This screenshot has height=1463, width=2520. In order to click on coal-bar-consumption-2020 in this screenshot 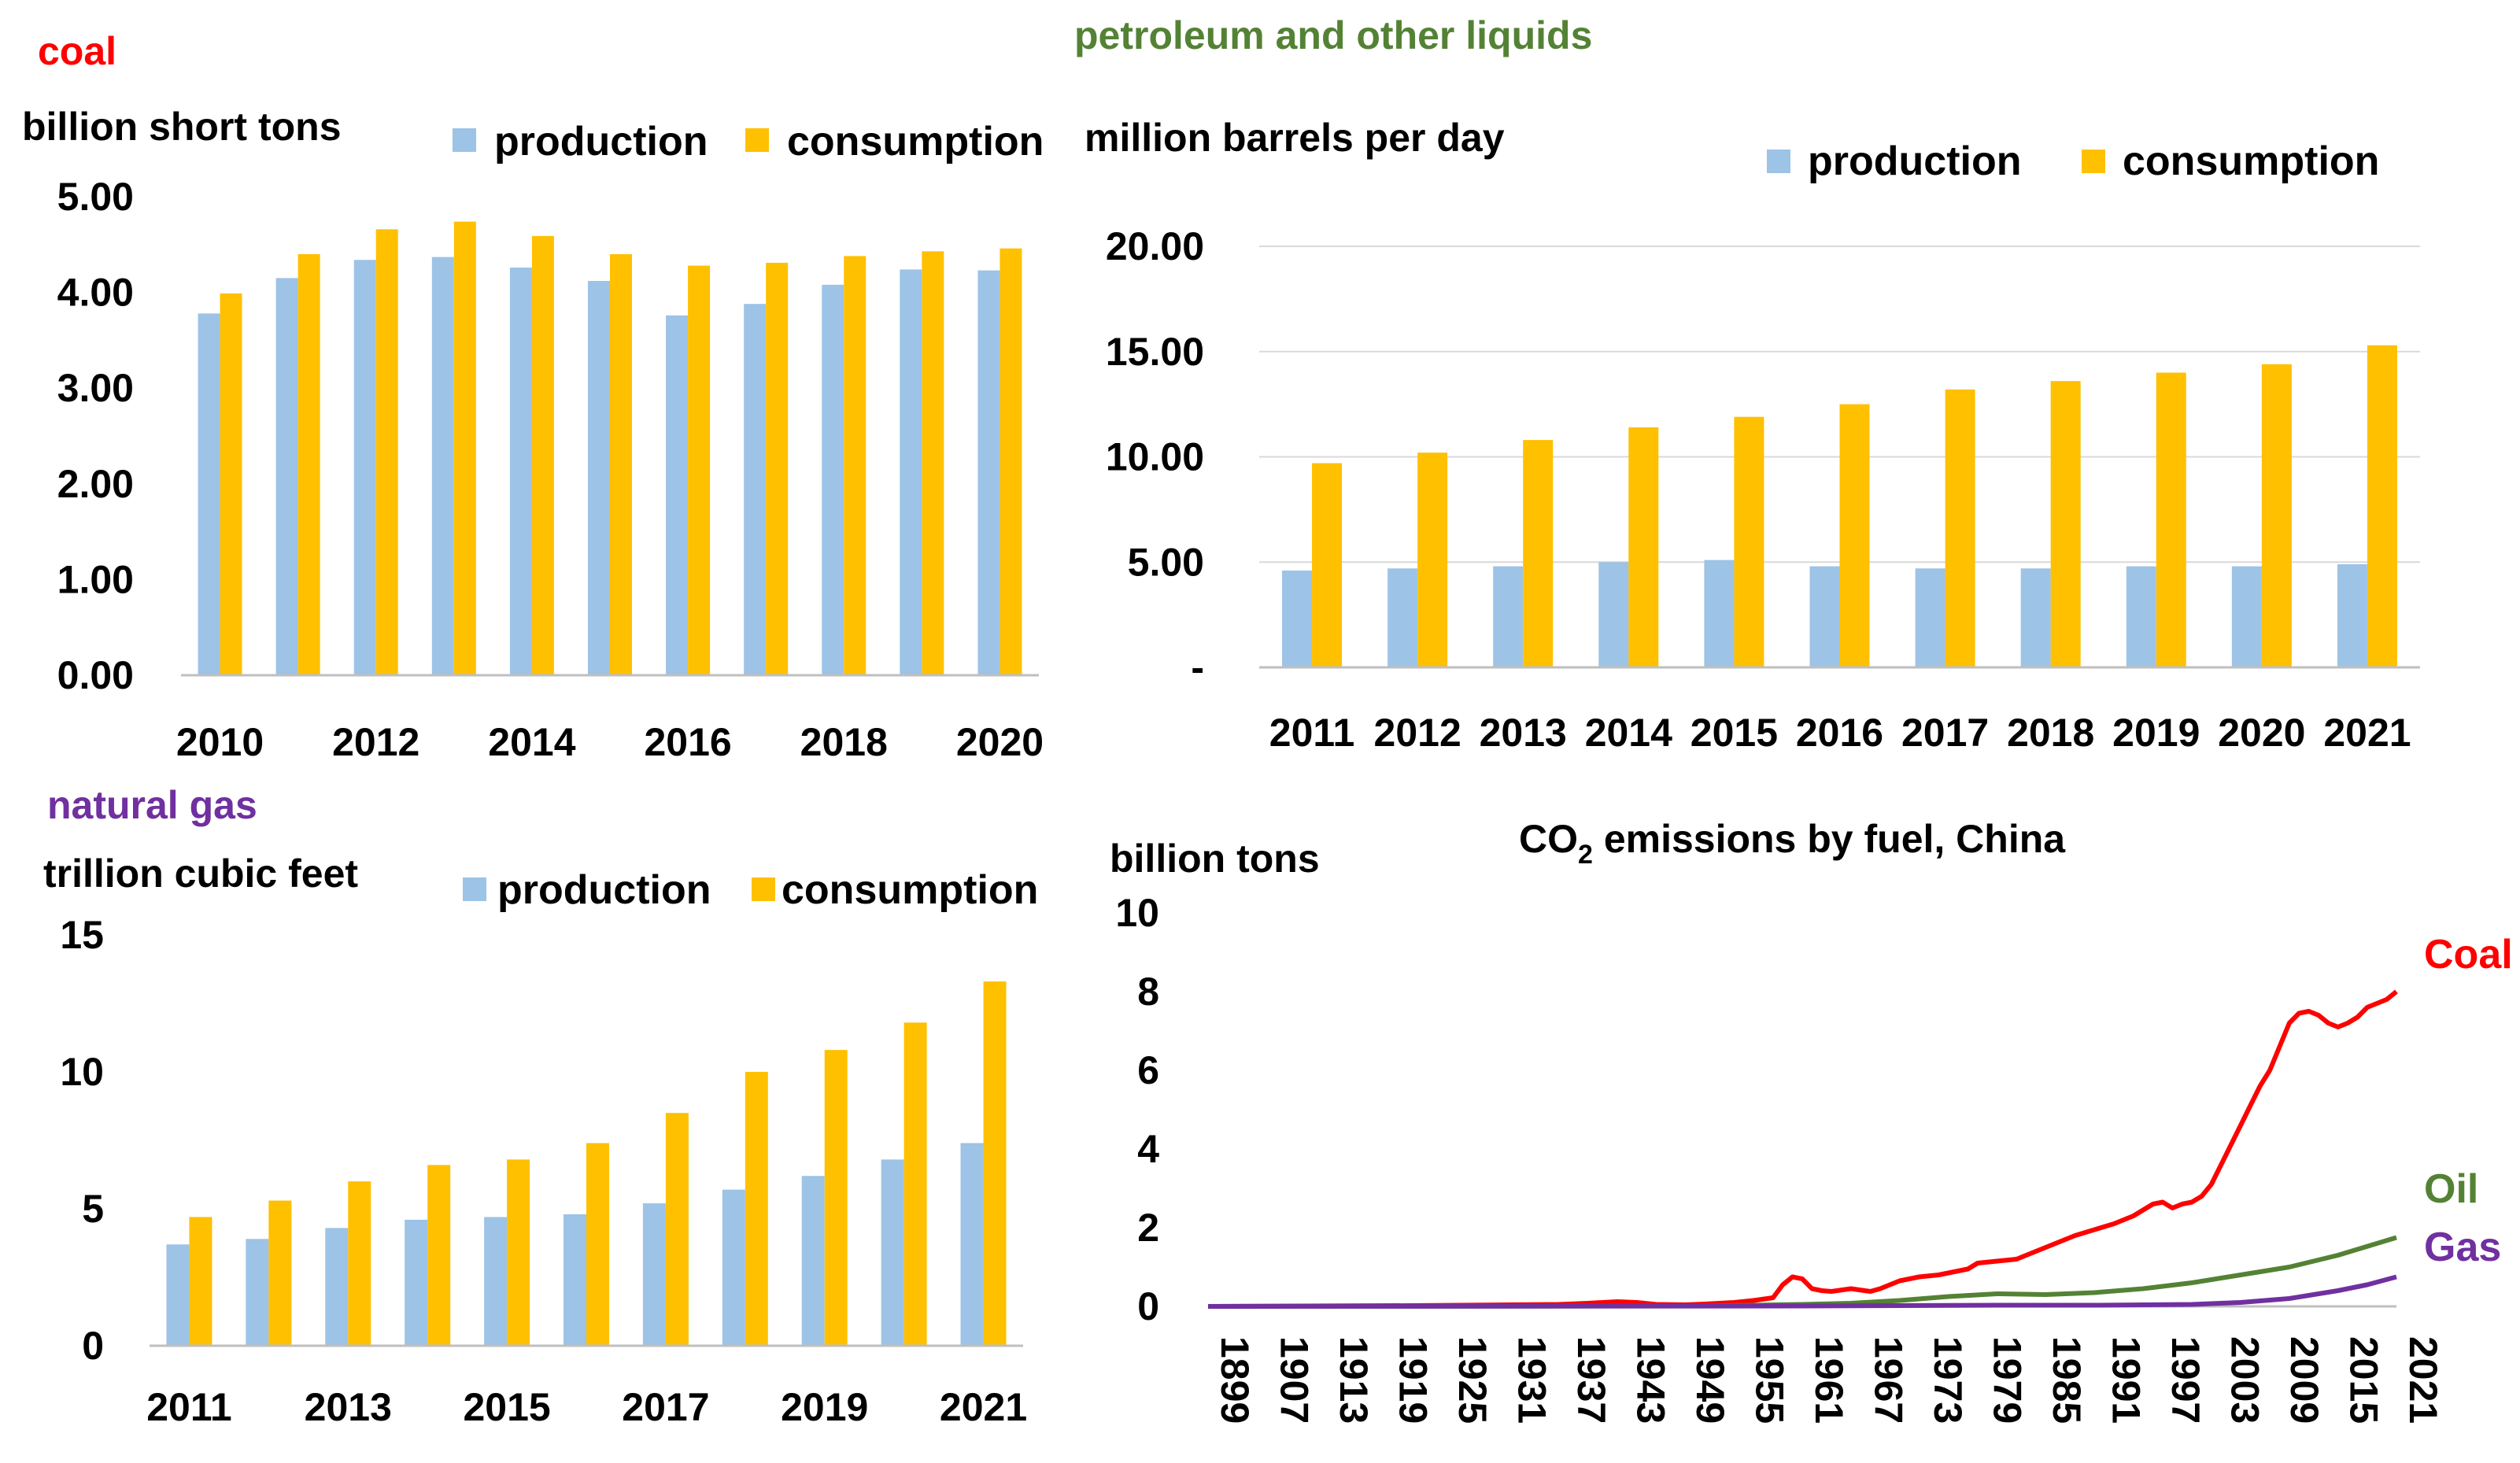, I will do `click(1011, 461)`.